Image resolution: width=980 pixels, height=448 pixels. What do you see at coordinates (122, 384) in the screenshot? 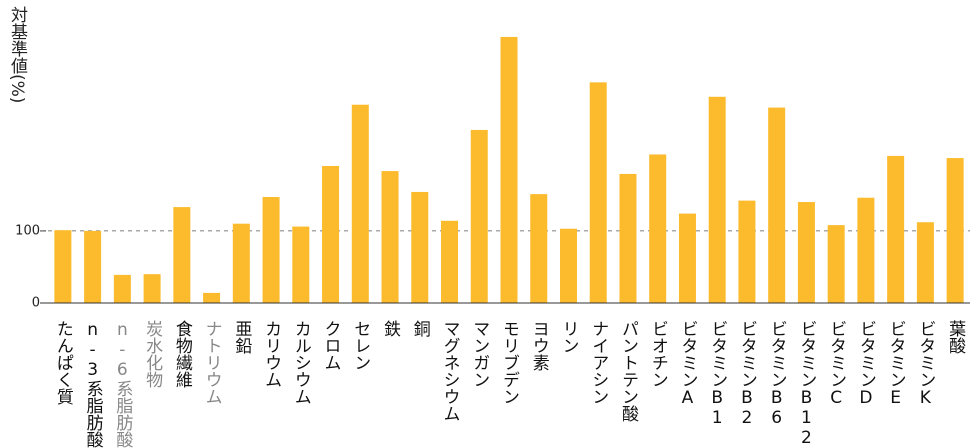
I see `x-tick-label: n-6系脂肪酸` at bounding box center [122, 384].